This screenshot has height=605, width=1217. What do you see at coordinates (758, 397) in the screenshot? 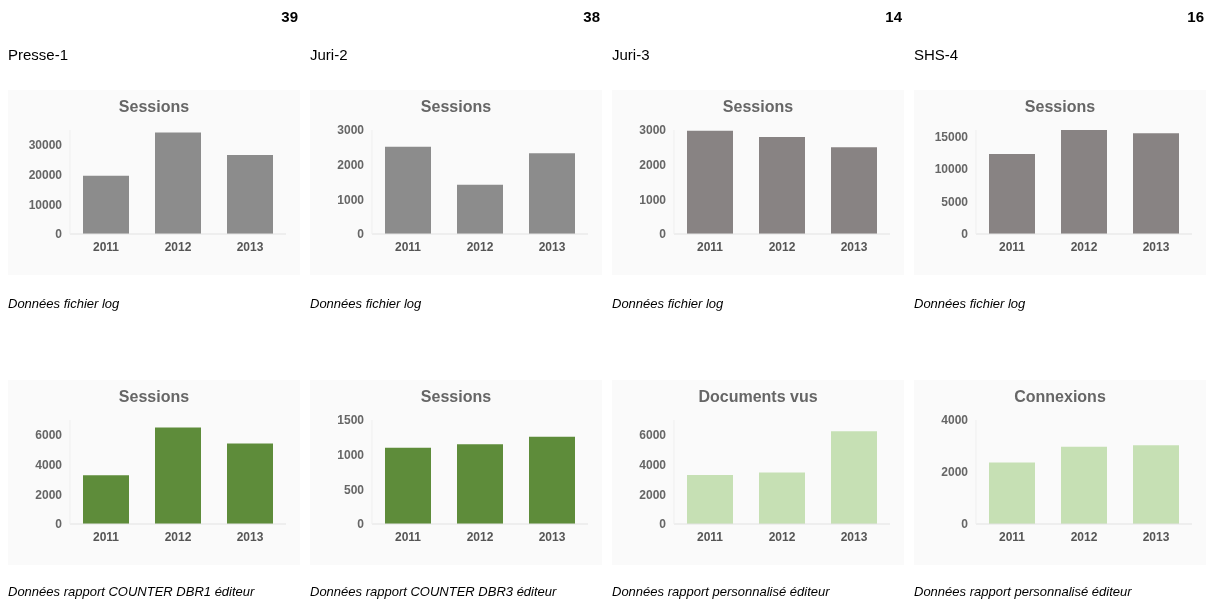
I see `chart-title: Documents vus` at bounding box center [758, 397].